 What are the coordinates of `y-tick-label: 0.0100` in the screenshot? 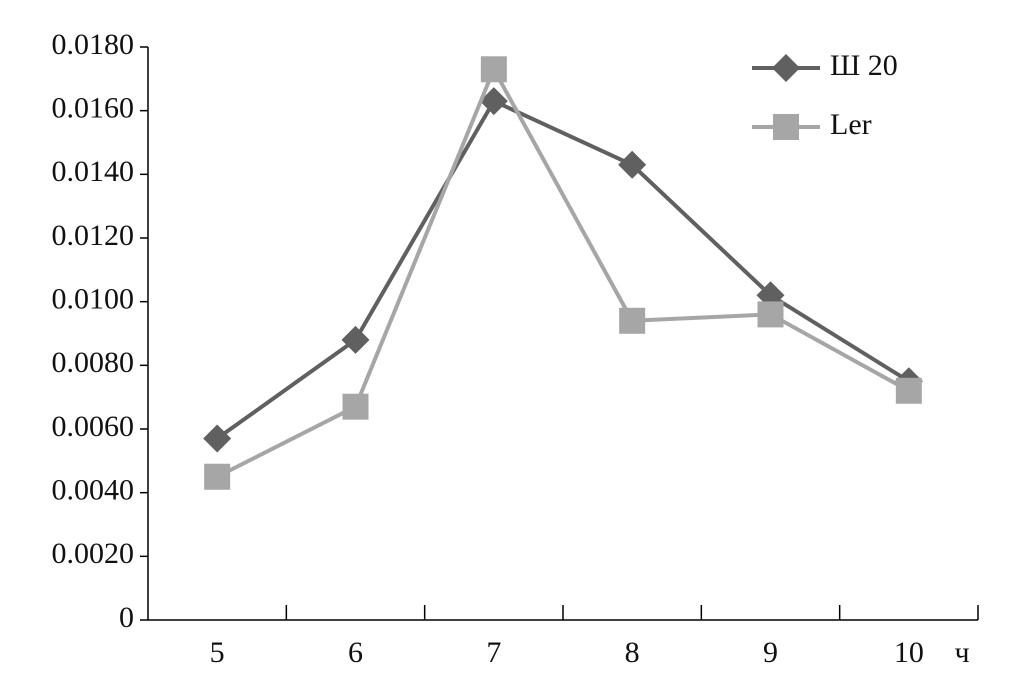 It's located at (93, 299).